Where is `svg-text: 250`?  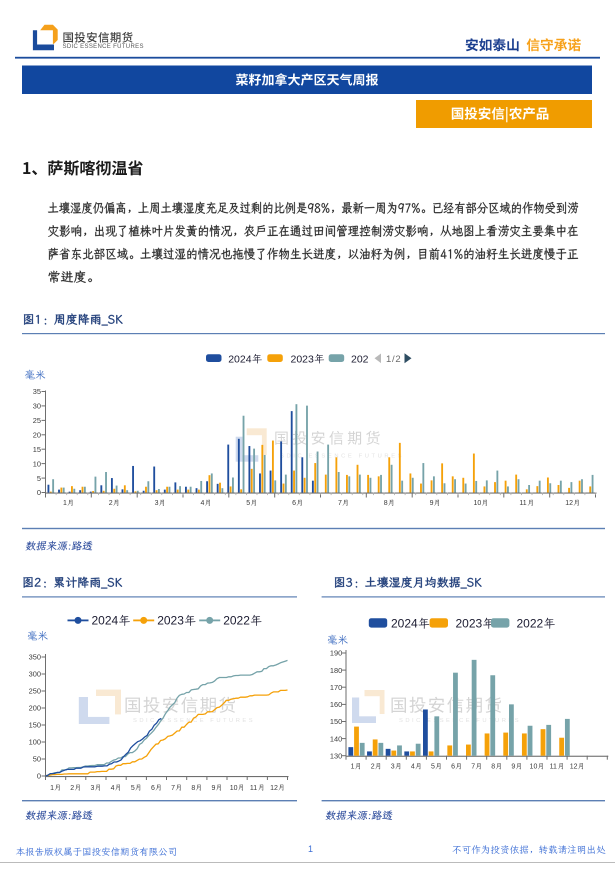
svg-text: 250 is located at coordinates (35, 691).